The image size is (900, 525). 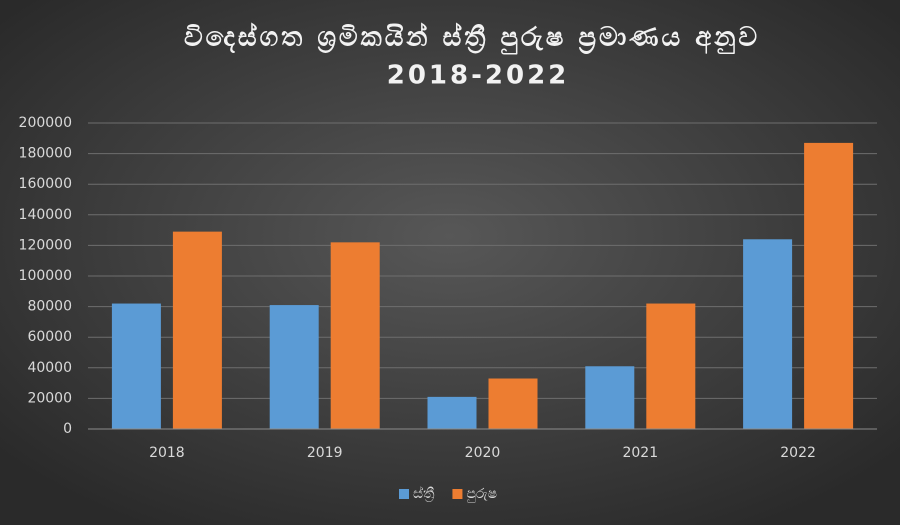 I want to click on x-tick-label: 2018, so click(x=167, y=453).